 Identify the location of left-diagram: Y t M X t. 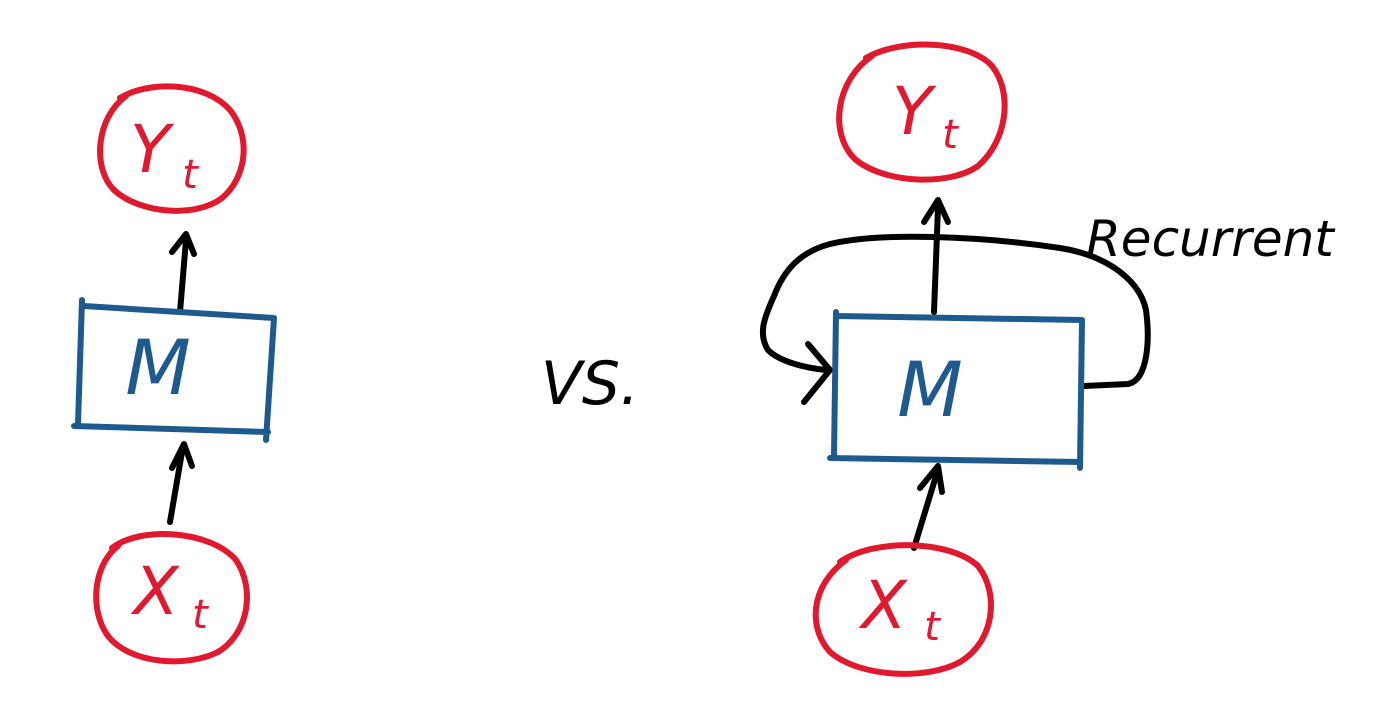
(174, 374).